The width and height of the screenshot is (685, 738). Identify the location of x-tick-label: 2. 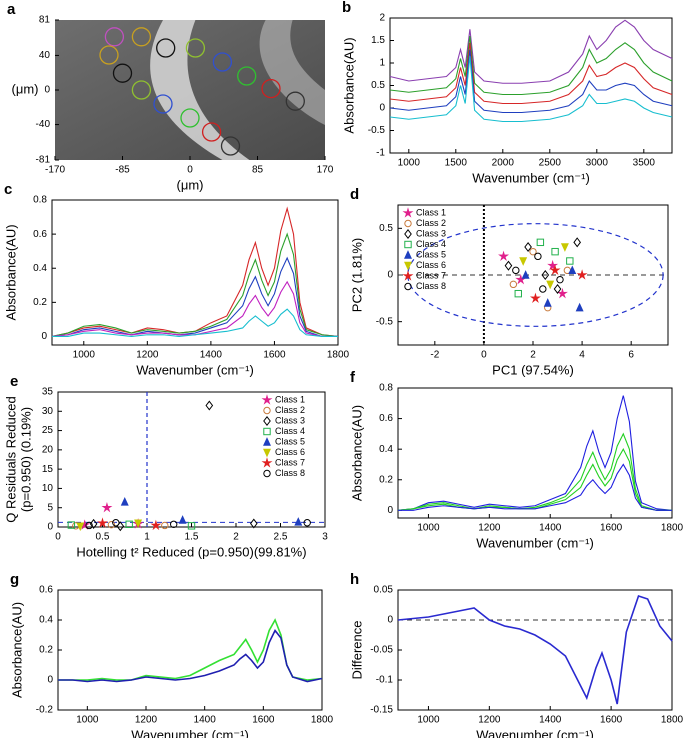
(236, 537).